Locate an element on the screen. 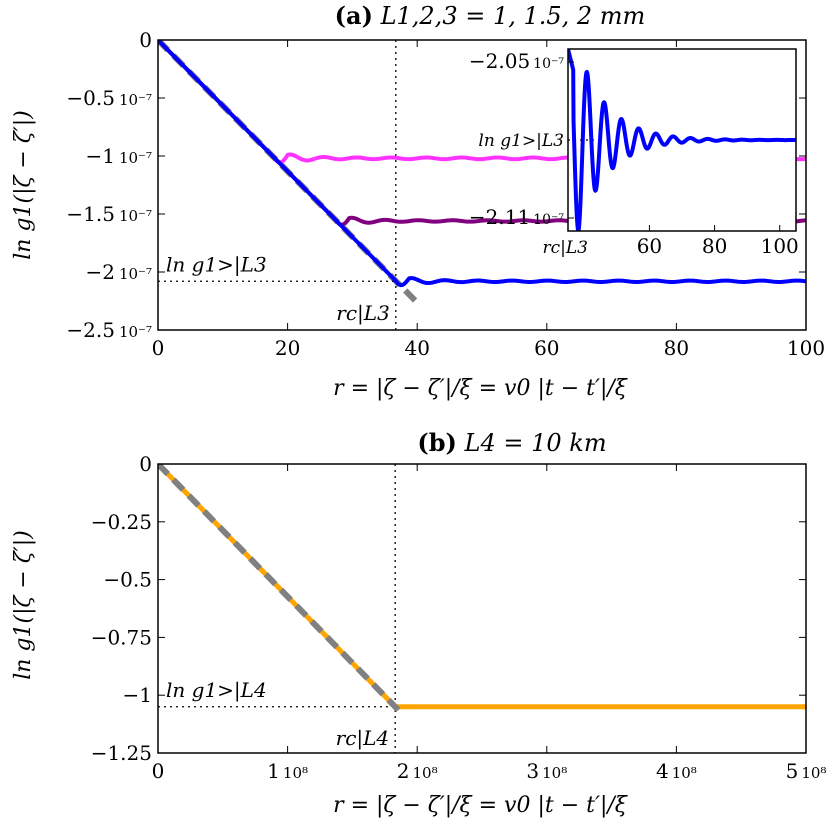  panel-b-ytick-label: 0 is located at coordinates (145, 464).